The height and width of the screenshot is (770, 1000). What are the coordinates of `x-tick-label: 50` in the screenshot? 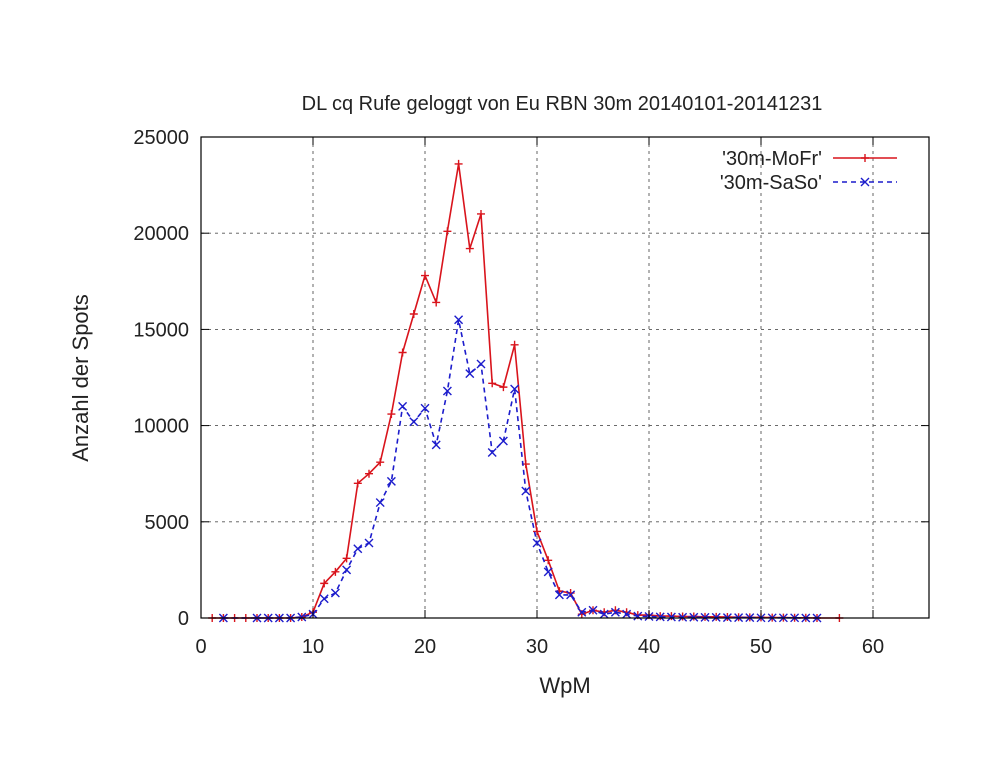 It's located at (761, 647).